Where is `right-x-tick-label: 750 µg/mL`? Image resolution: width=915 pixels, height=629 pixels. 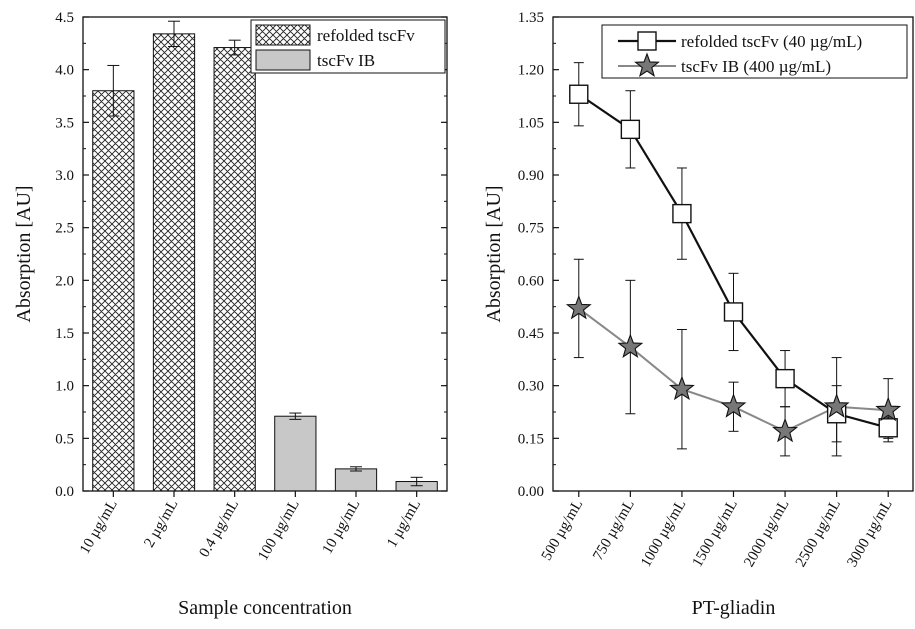
right-x-tick-label: 750 µg/mL is located at coordinates (614, 530).